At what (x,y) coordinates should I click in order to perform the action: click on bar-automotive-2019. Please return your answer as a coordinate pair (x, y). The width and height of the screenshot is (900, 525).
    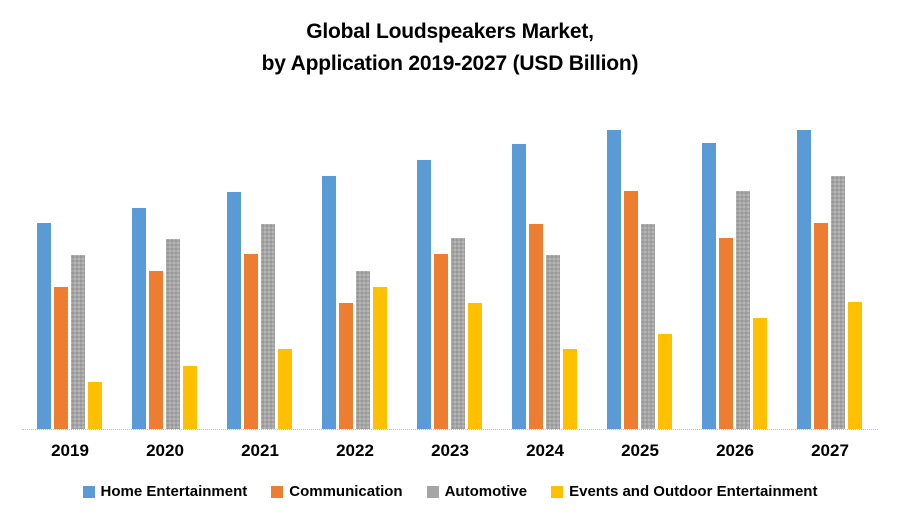
    Looking at the image, I should click on (78, 342).